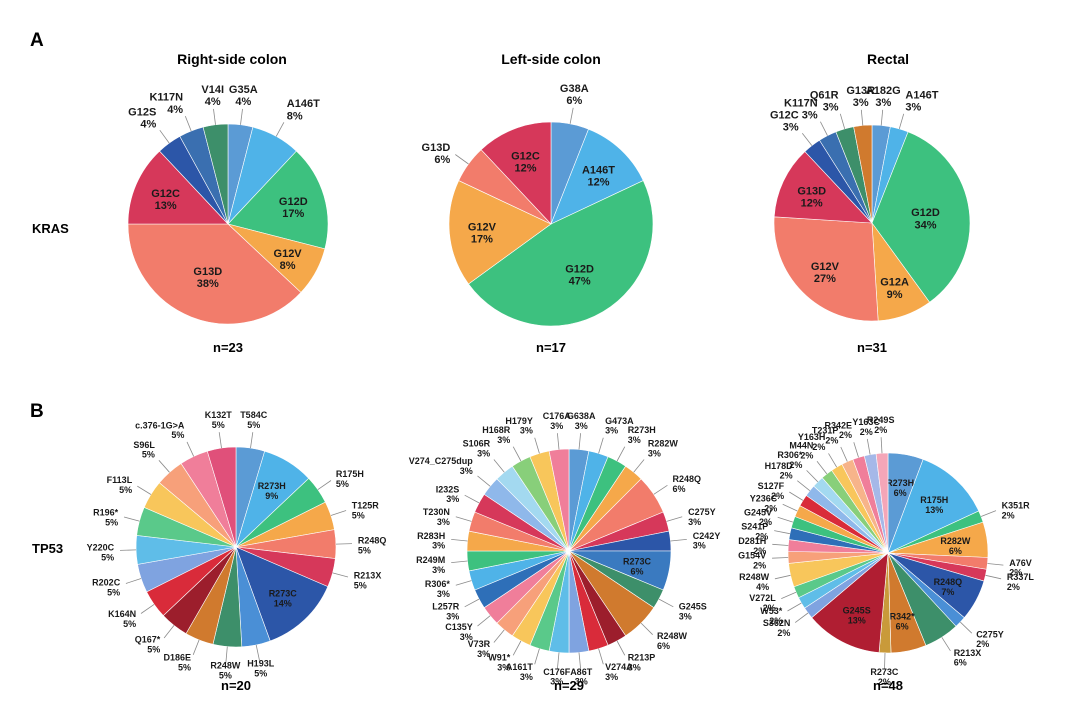 The height and width of the screenshot is (720, 1080). I want to click on slice-label-percent: 13%, so click(166, 206).